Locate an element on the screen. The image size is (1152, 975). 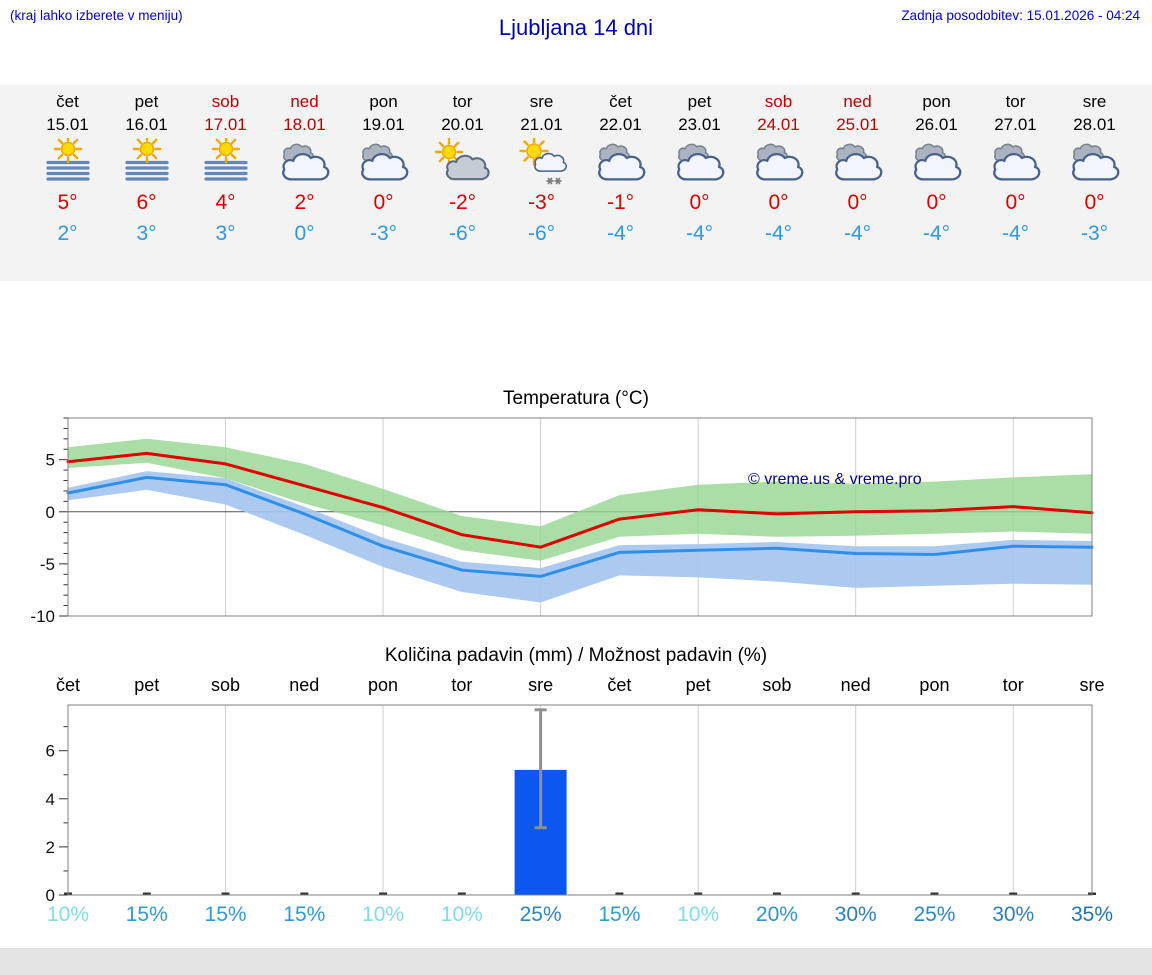
temp-ytick-label: 0 is located at coordinates (50, 512).